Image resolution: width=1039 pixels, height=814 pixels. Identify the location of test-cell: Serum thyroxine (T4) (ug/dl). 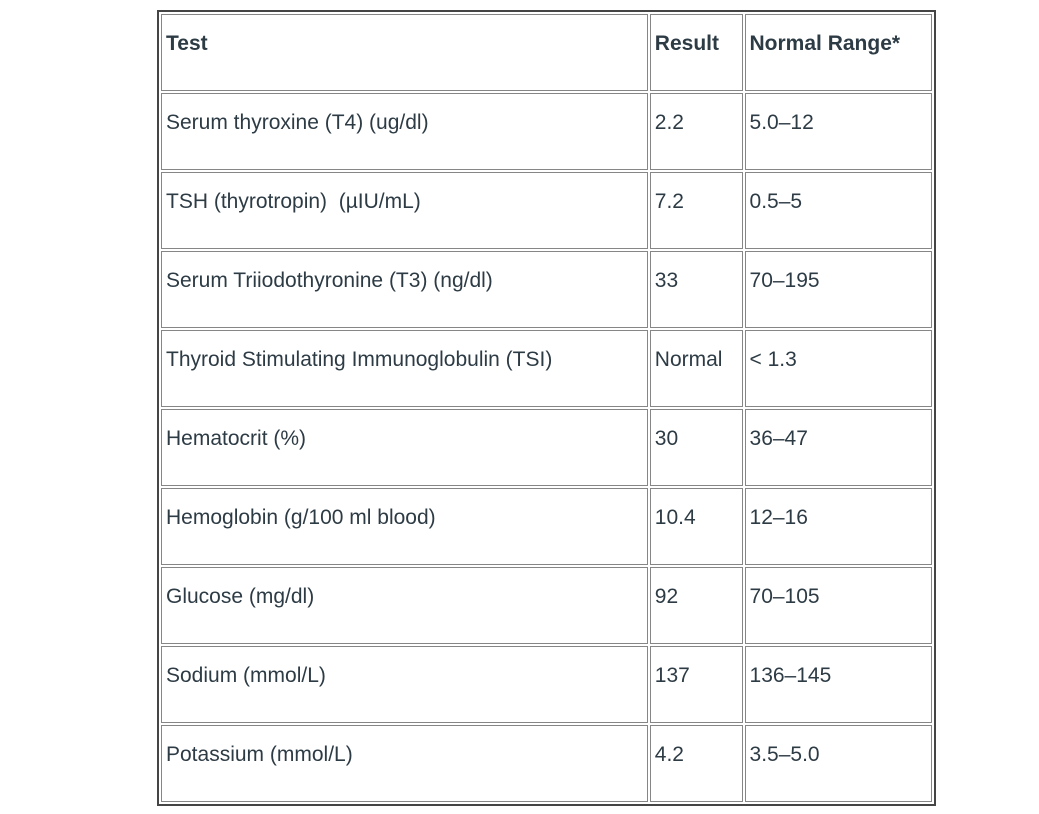
(404, 131).